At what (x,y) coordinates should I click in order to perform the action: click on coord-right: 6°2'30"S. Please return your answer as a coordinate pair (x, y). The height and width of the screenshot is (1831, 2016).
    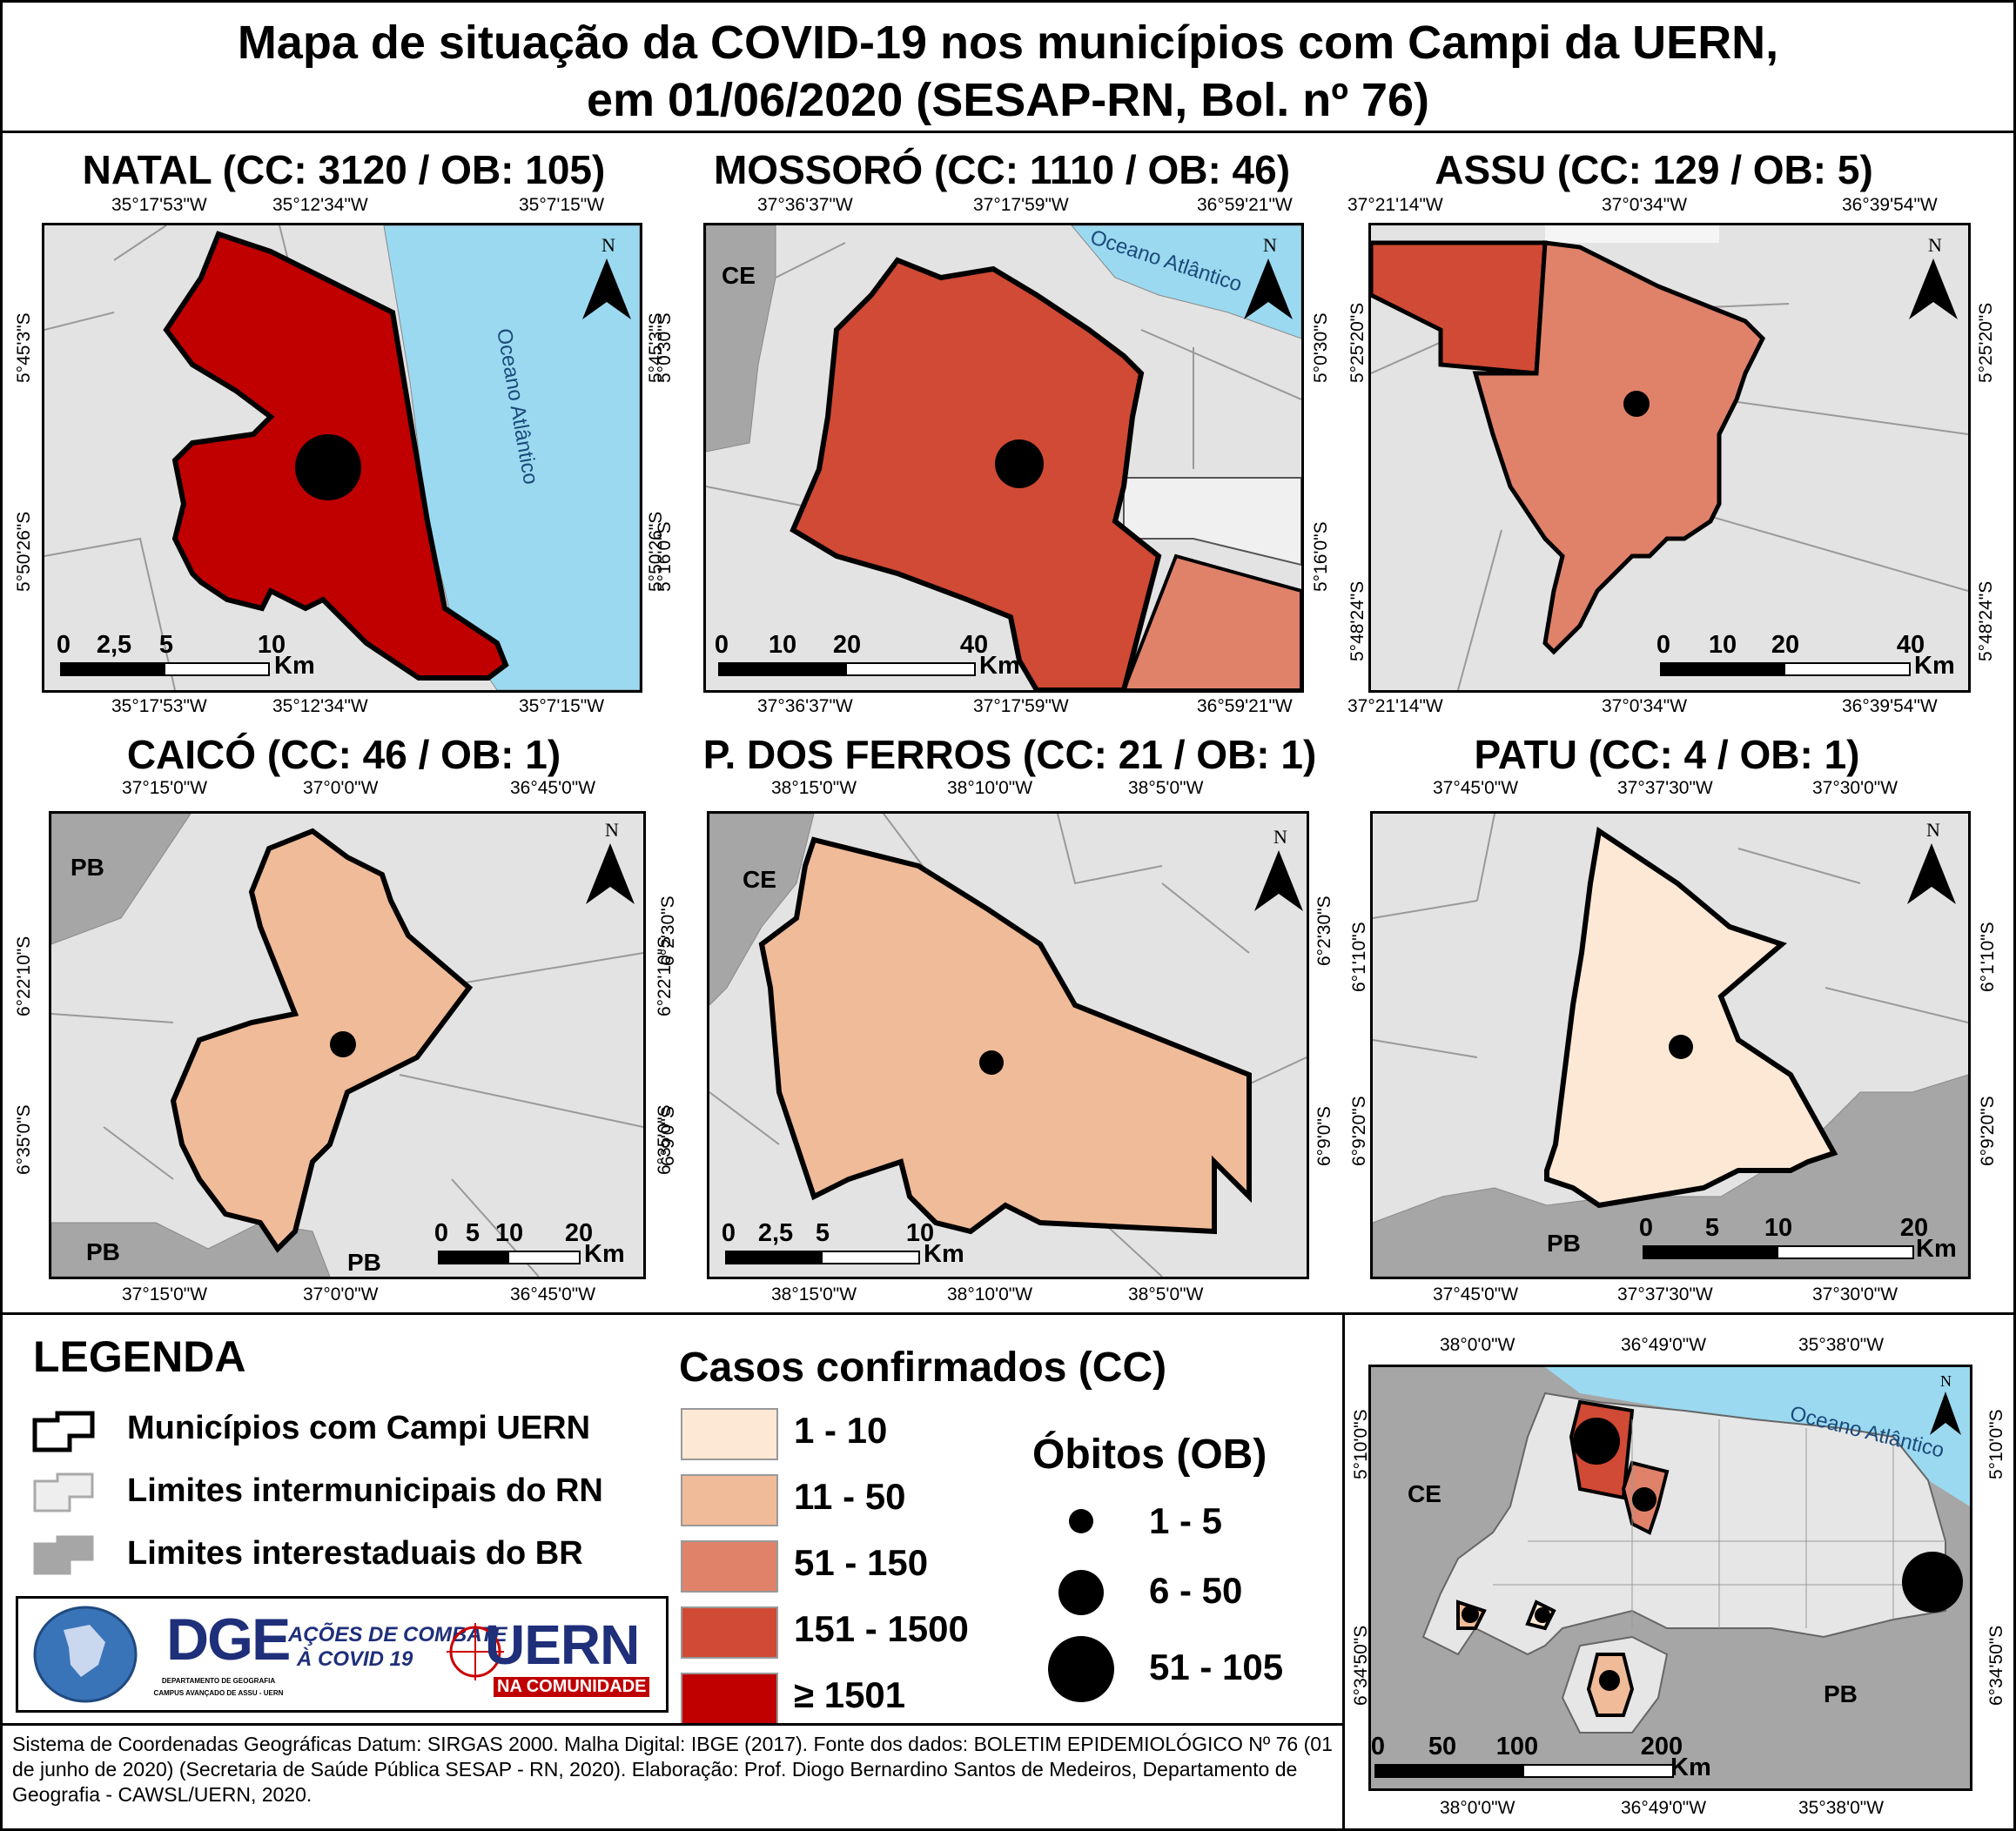
    Looking at the image, I should click on (1324, 931).